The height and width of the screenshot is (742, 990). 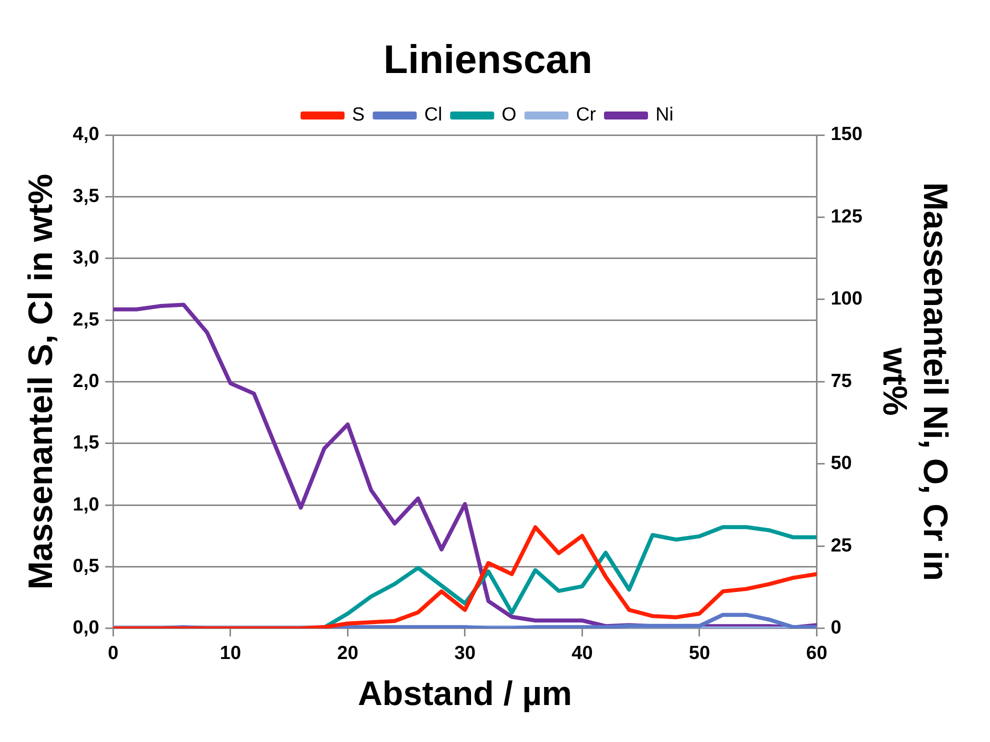 I want to click on y2-tick-label: 100, so click(x=846, y=299).